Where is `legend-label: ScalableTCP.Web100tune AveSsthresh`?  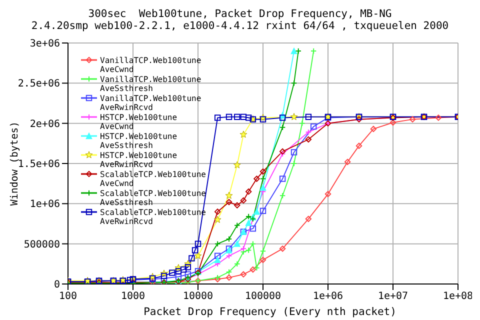 legend-label: ScalableTCP.Web100tune AveSsthresh is located at coordinates (153, 198).